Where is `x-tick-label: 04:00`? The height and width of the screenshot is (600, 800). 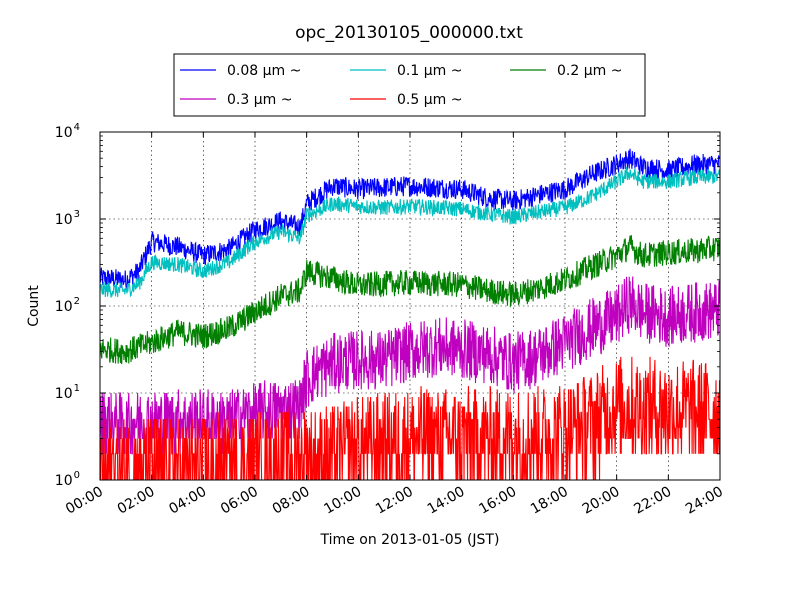
x-tick-label: 04:00 is located at coordinates (187, 501).